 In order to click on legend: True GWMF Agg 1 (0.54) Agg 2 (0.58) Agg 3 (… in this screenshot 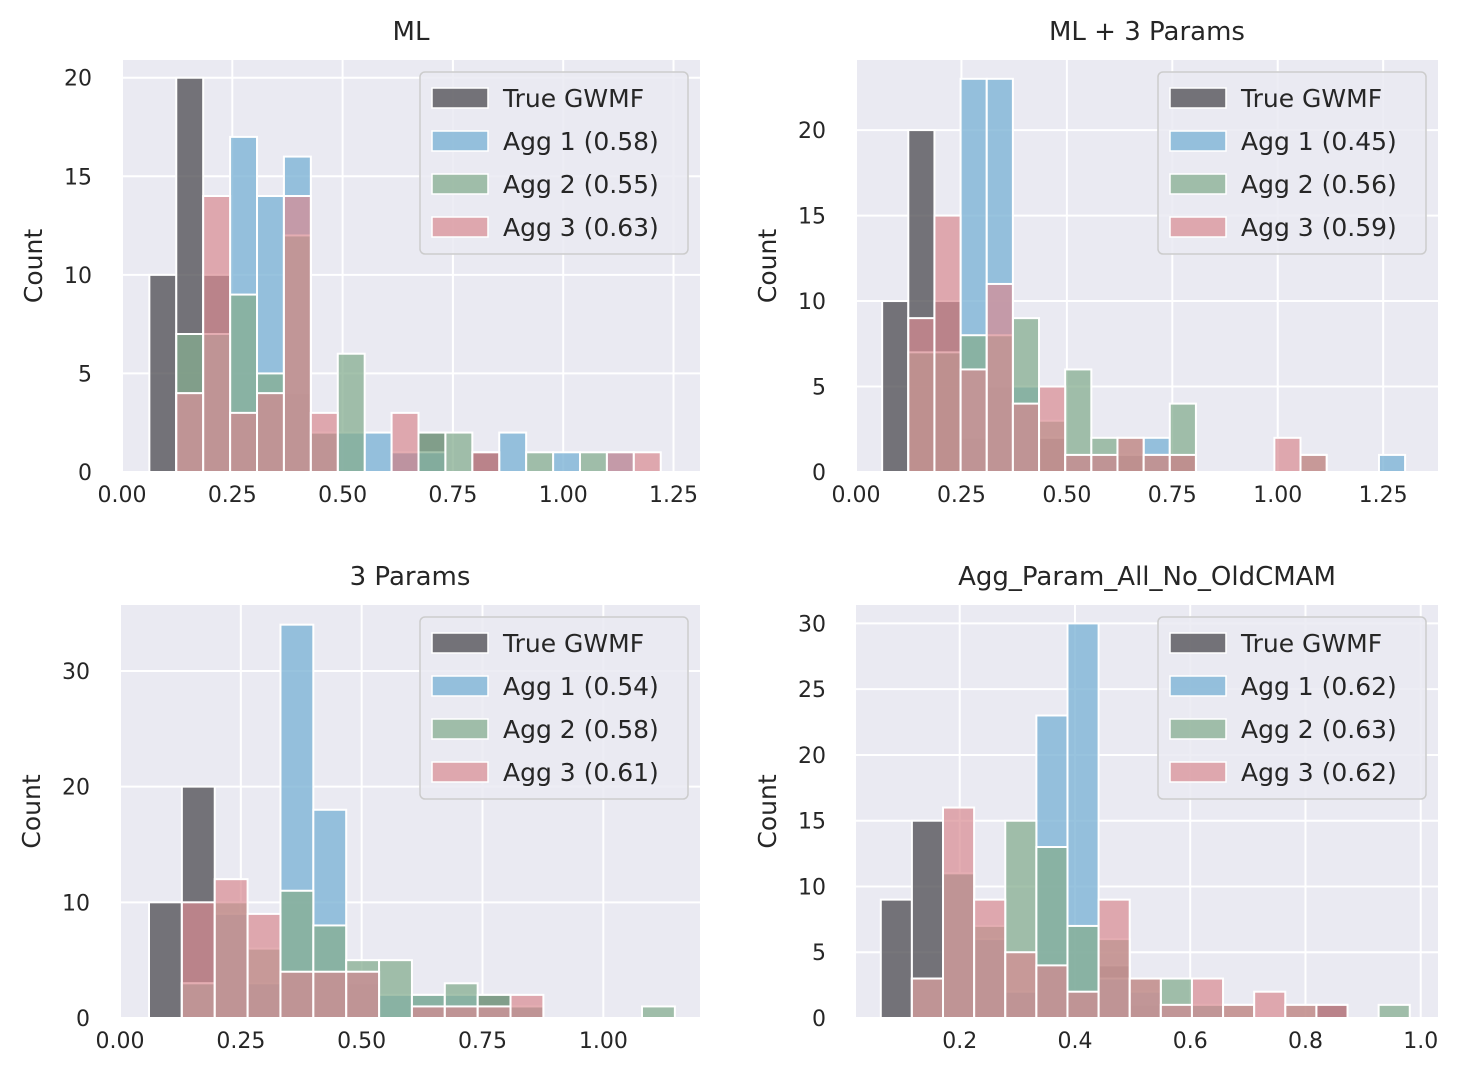, I will do `click(554, 708)`.